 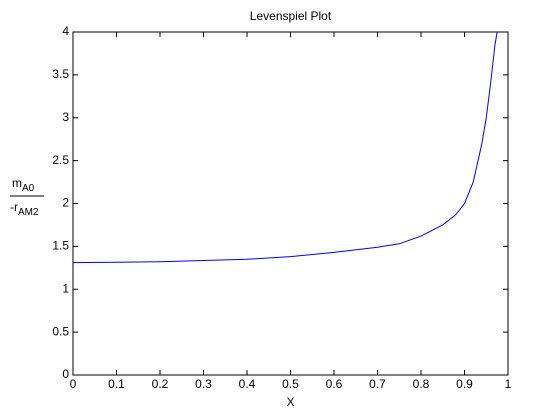 What do you see at coordinates (291, 16) in the screenshot?
I see `chart-title: Levenspiel Plot` at bounding box center [291, 16].